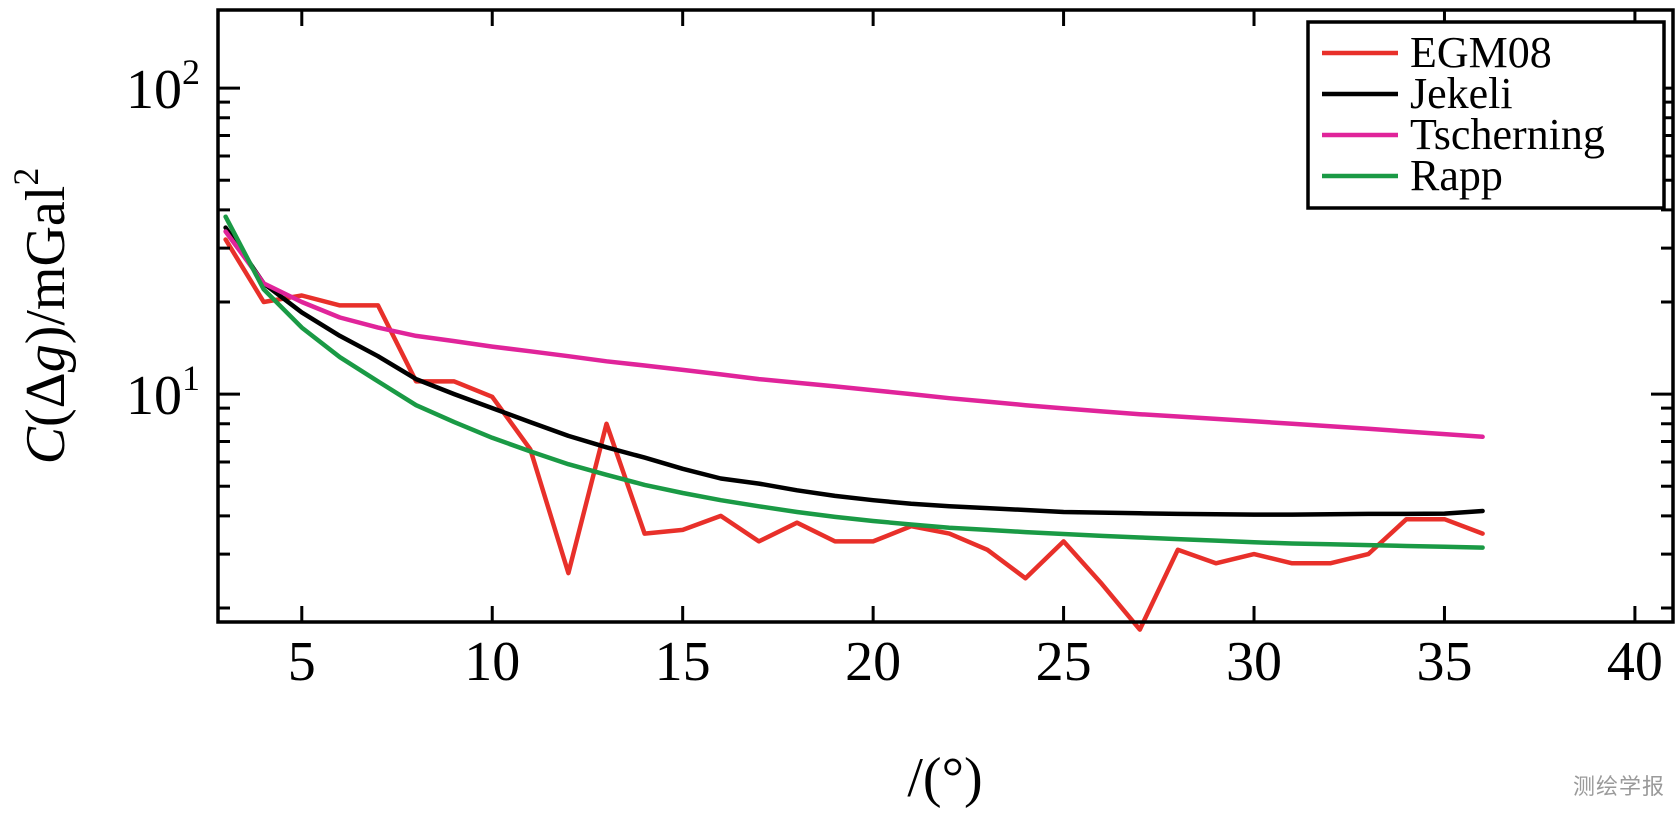  Describe the element at coordinates (1635, 662) in the screenshot. I see `x-tick-label: 40` at that location.